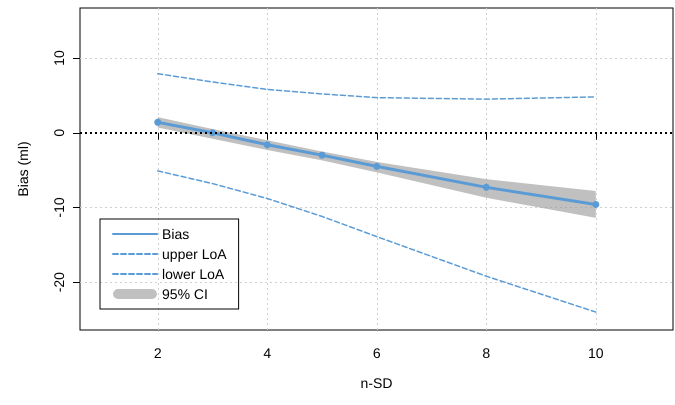  What do you see at coordinates (195, 254) in the screenshot?
I see `legend-label: upper LoA` at bounding box center [195, 254].